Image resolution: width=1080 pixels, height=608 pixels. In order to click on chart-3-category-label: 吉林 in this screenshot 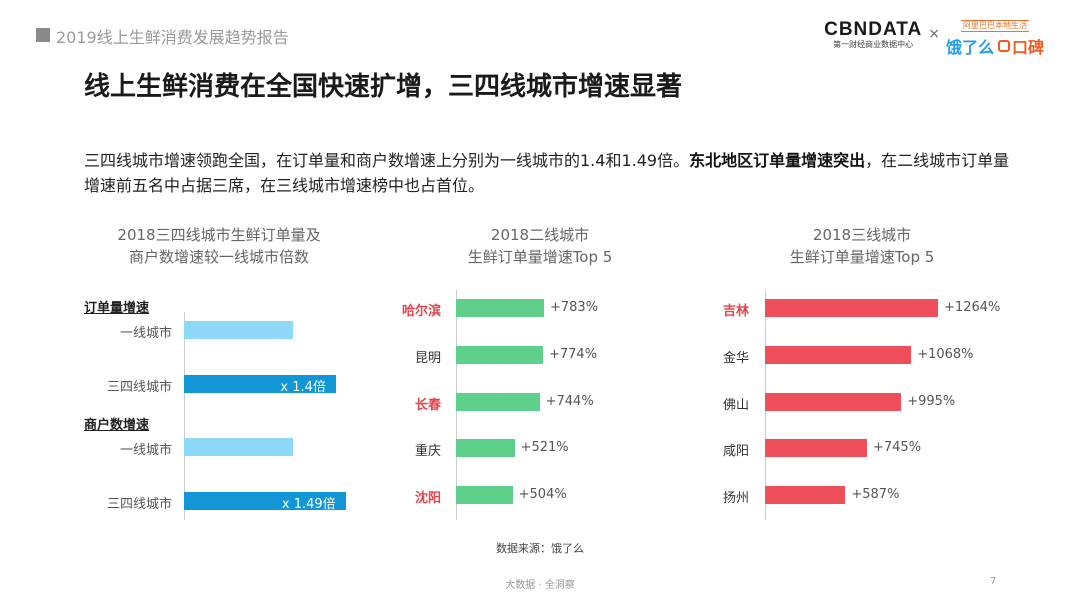, I will do `click(735, 311)`.